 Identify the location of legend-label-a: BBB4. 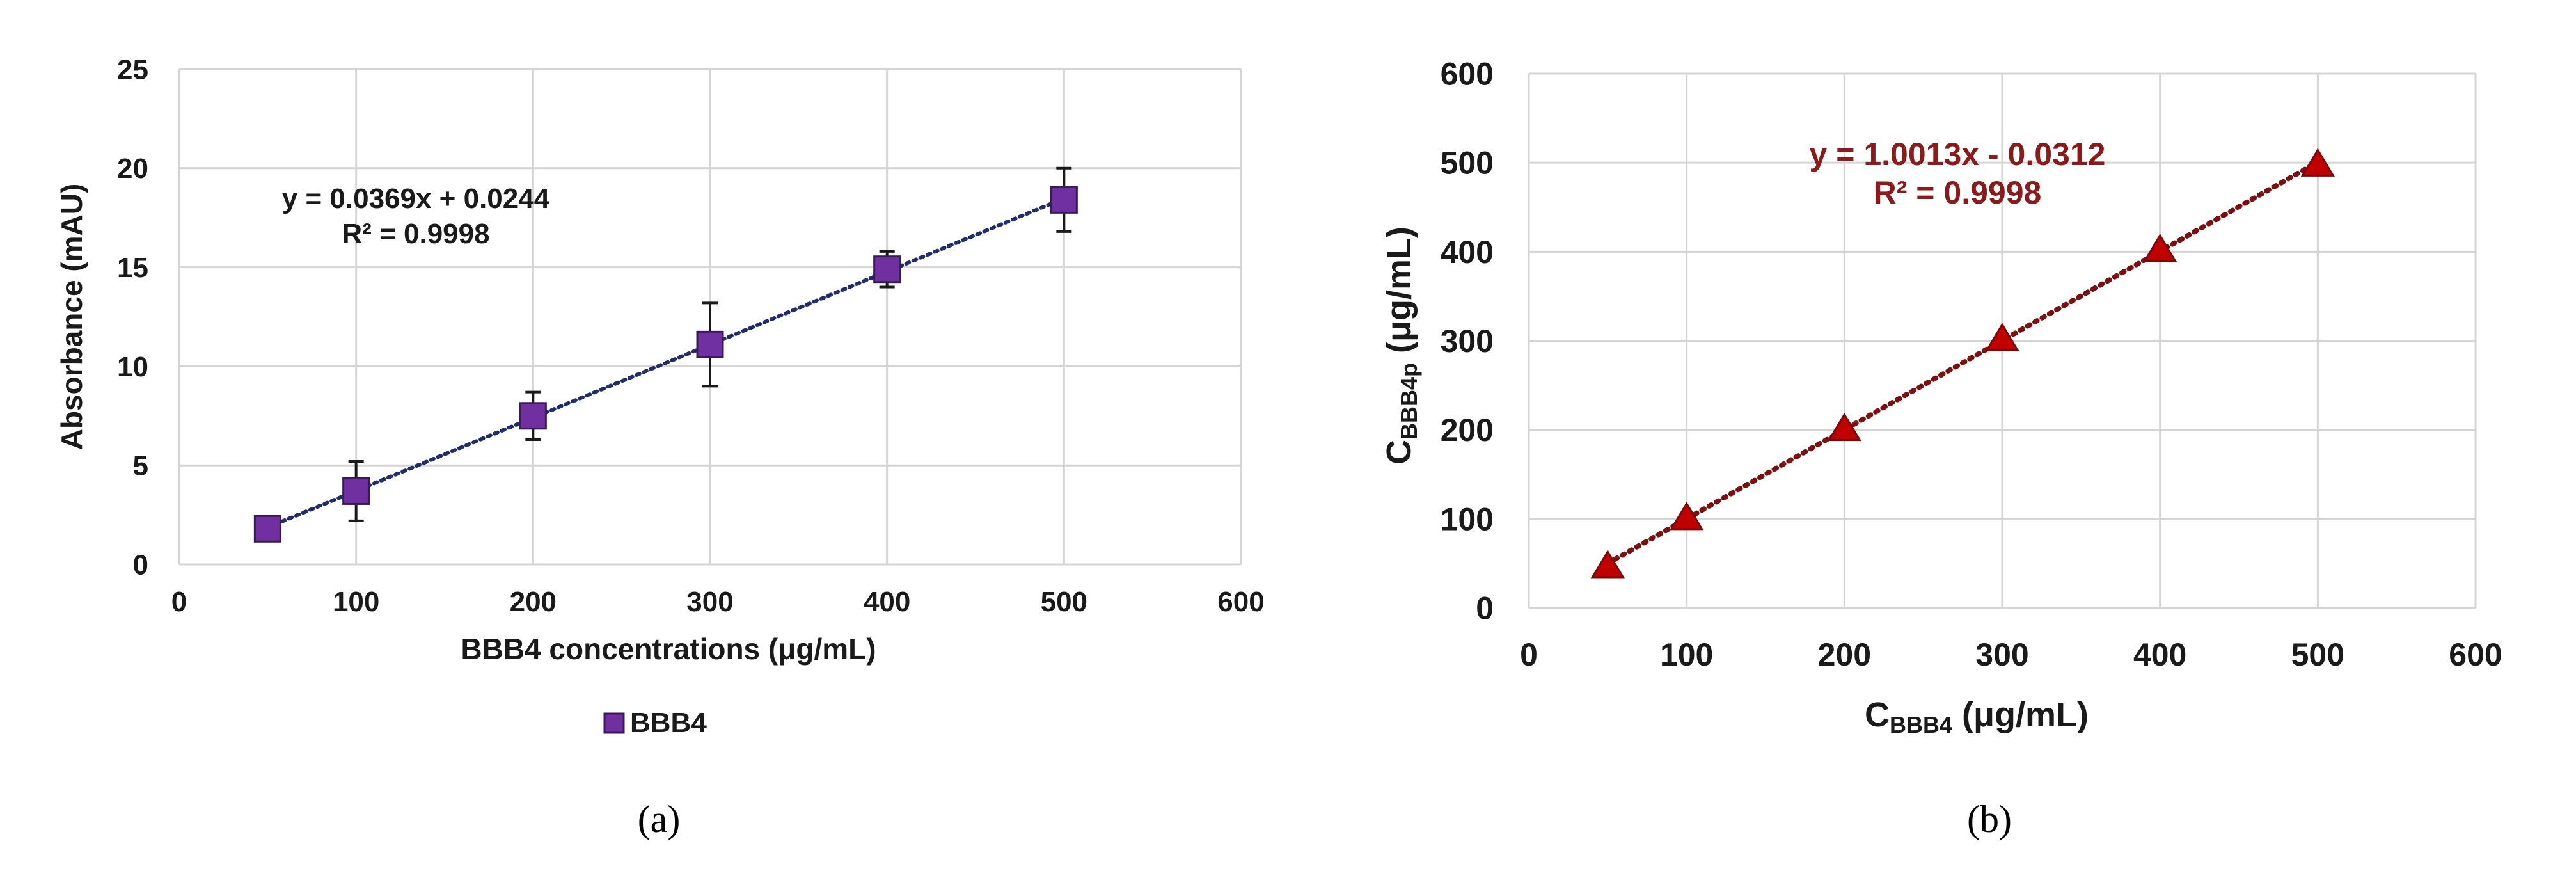
(668, 723).